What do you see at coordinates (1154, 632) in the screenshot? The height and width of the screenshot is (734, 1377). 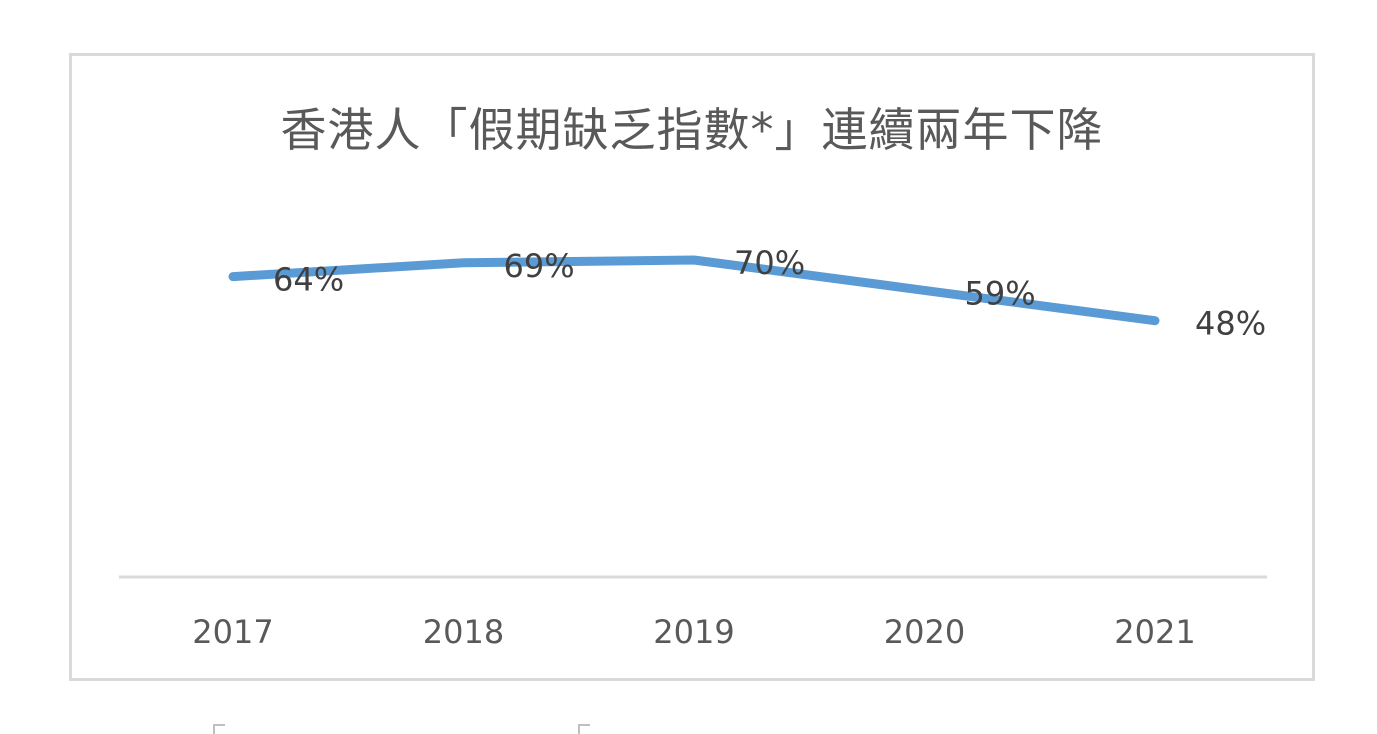 I see `x-tick-label: 2021` at bounding box center [1154, 632].